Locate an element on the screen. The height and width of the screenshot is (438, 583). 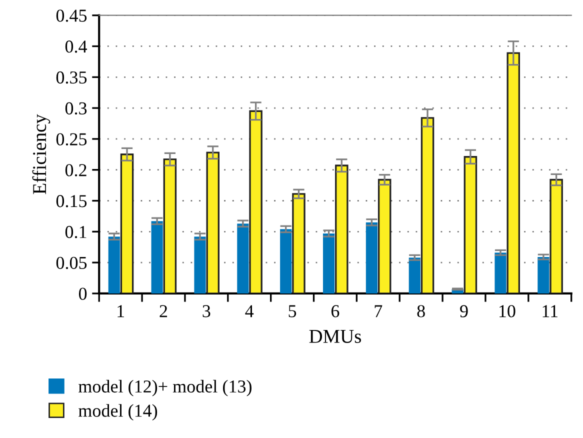
y-tick-label: 0 is located at coordinates (82, 294).